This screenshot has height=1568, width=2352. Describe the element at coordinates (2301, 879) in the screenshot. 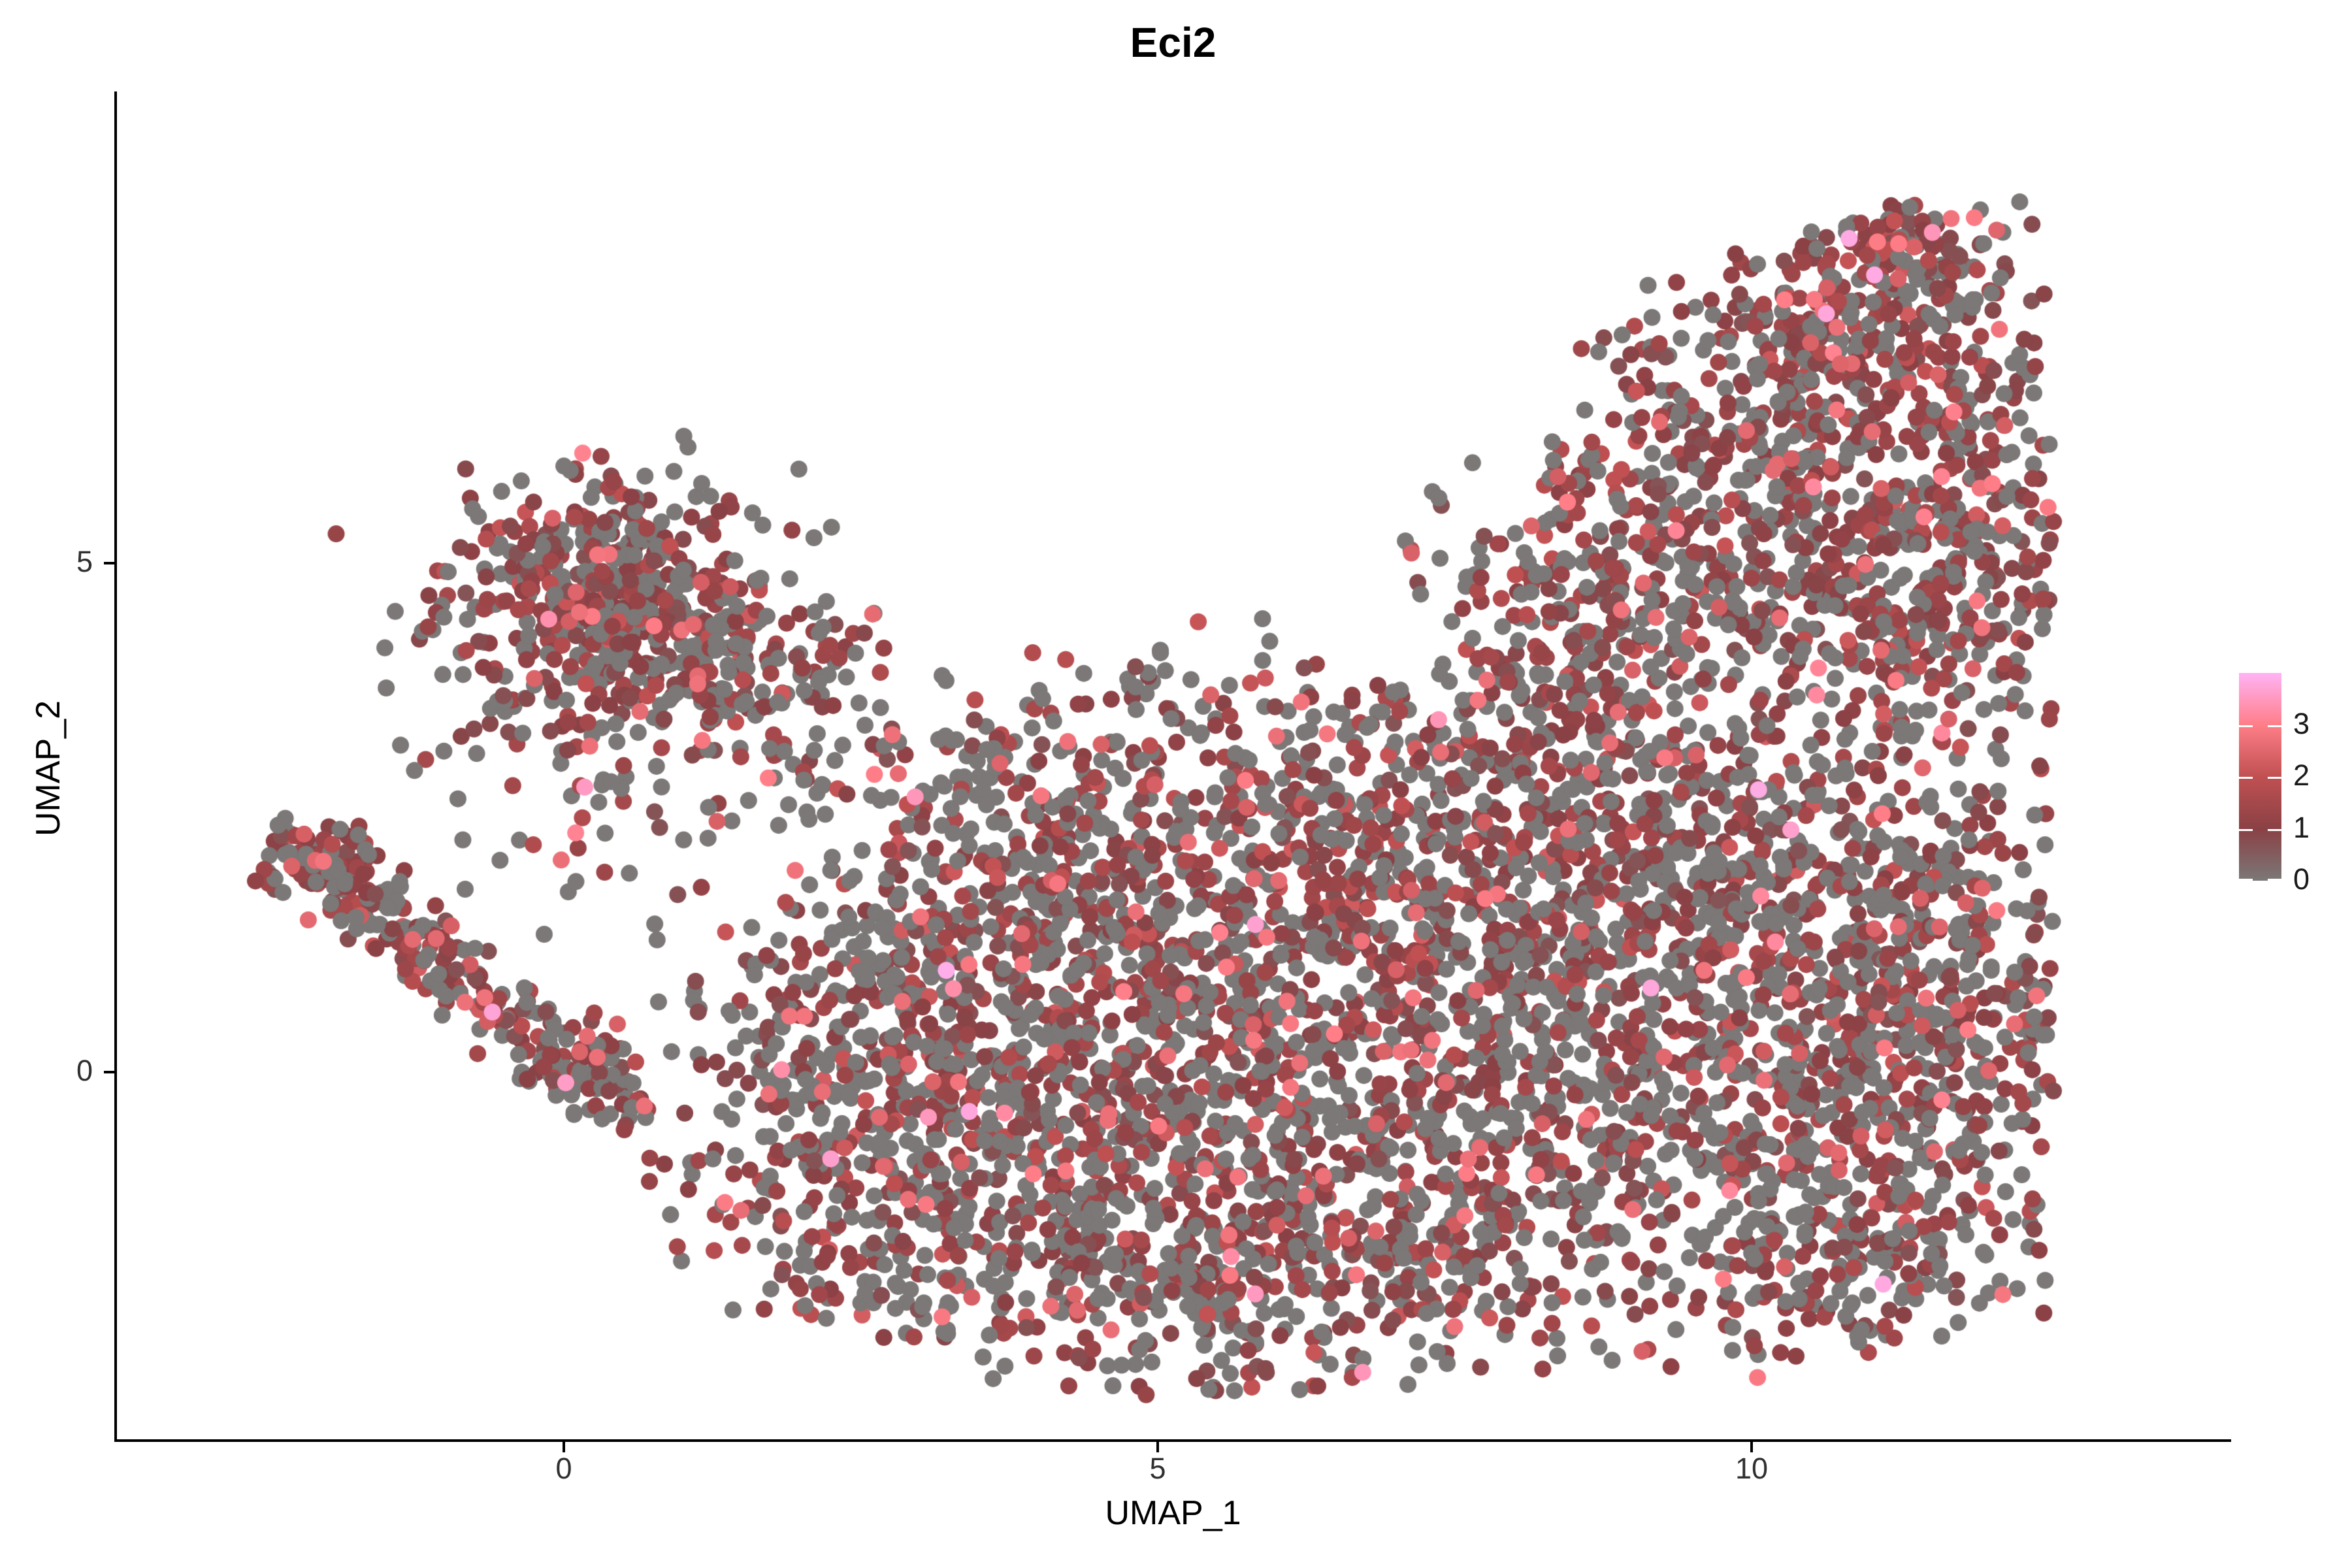

I see `legend-tick-label: 0` at that location.